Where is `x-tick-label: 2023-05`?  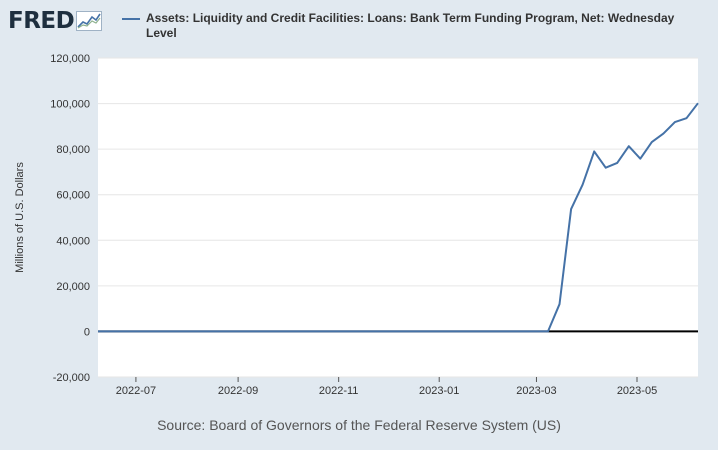 x-tick-label: 2023-05 is located at coordinates (637, 391).